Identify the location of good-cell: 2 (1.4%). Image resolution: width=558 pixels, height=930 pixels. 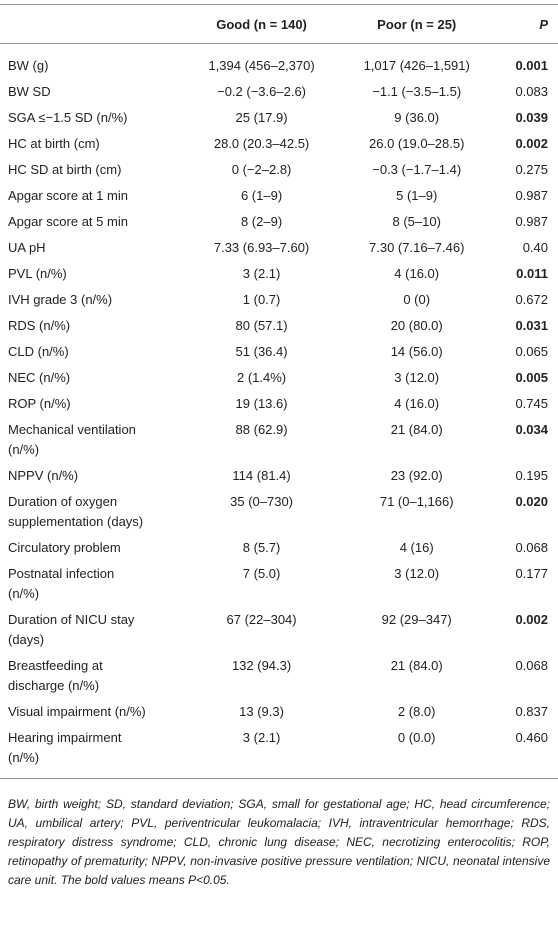
(262, 377).